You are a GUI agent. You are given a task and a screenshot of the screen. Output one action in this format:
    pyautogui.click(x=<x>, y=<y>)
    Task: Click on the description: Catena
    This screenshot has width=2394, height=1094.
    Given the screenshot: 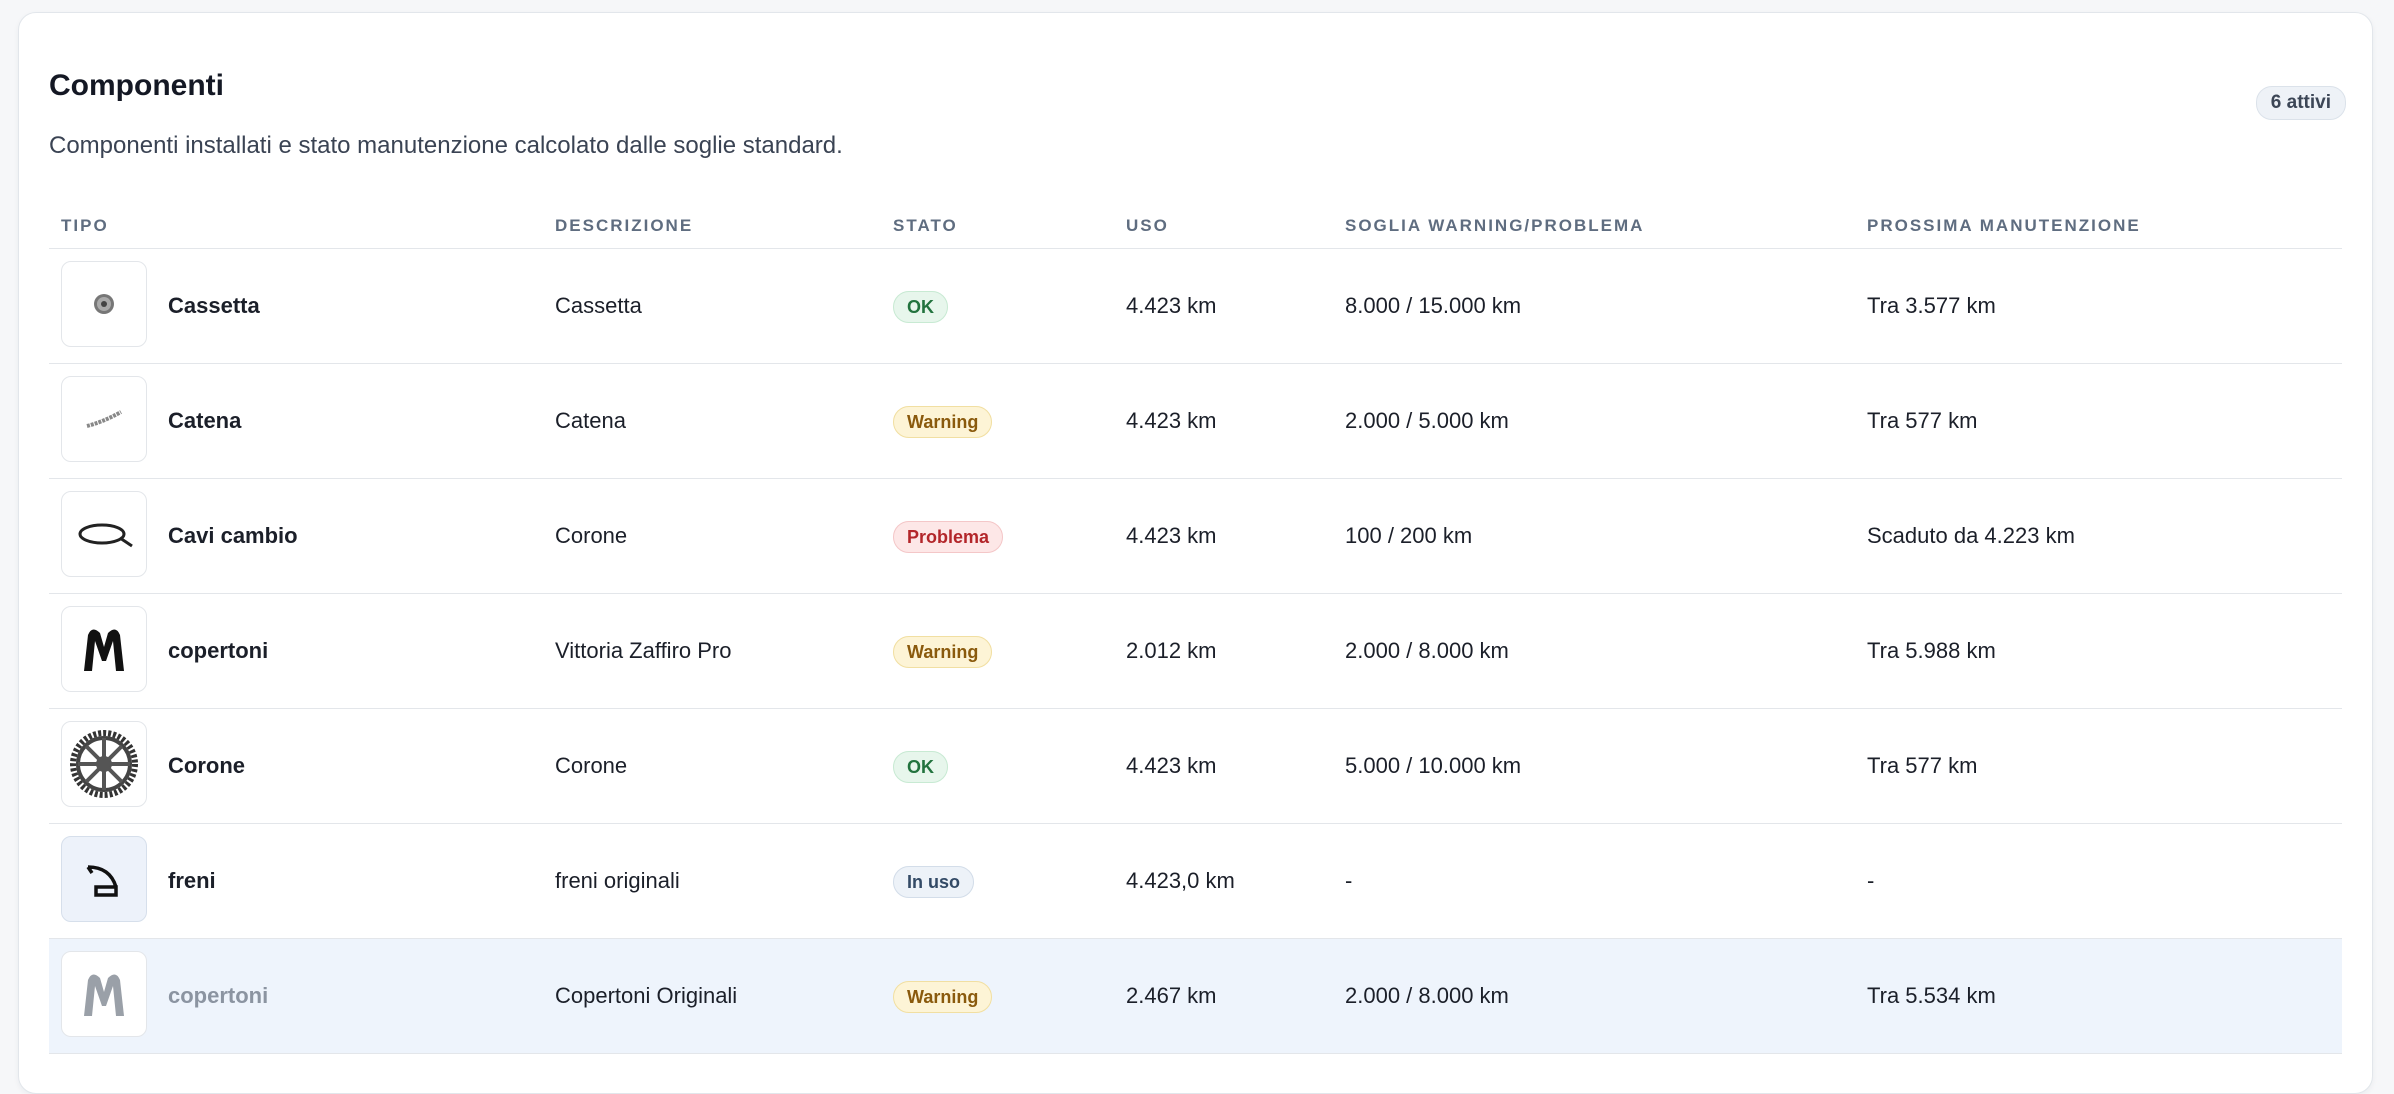 What is the action you would take?
    pyautogui.click(x=590, y=420)
    